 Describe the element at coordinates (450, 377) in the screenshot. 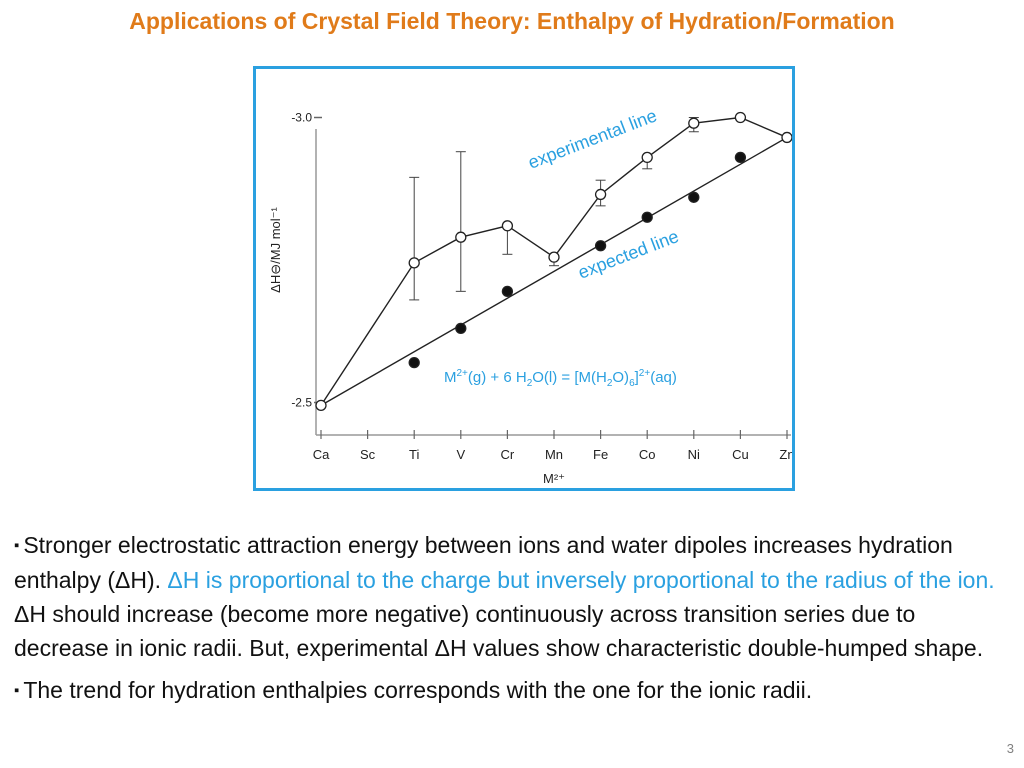

I see `reaction-equation-part: M` at that location.